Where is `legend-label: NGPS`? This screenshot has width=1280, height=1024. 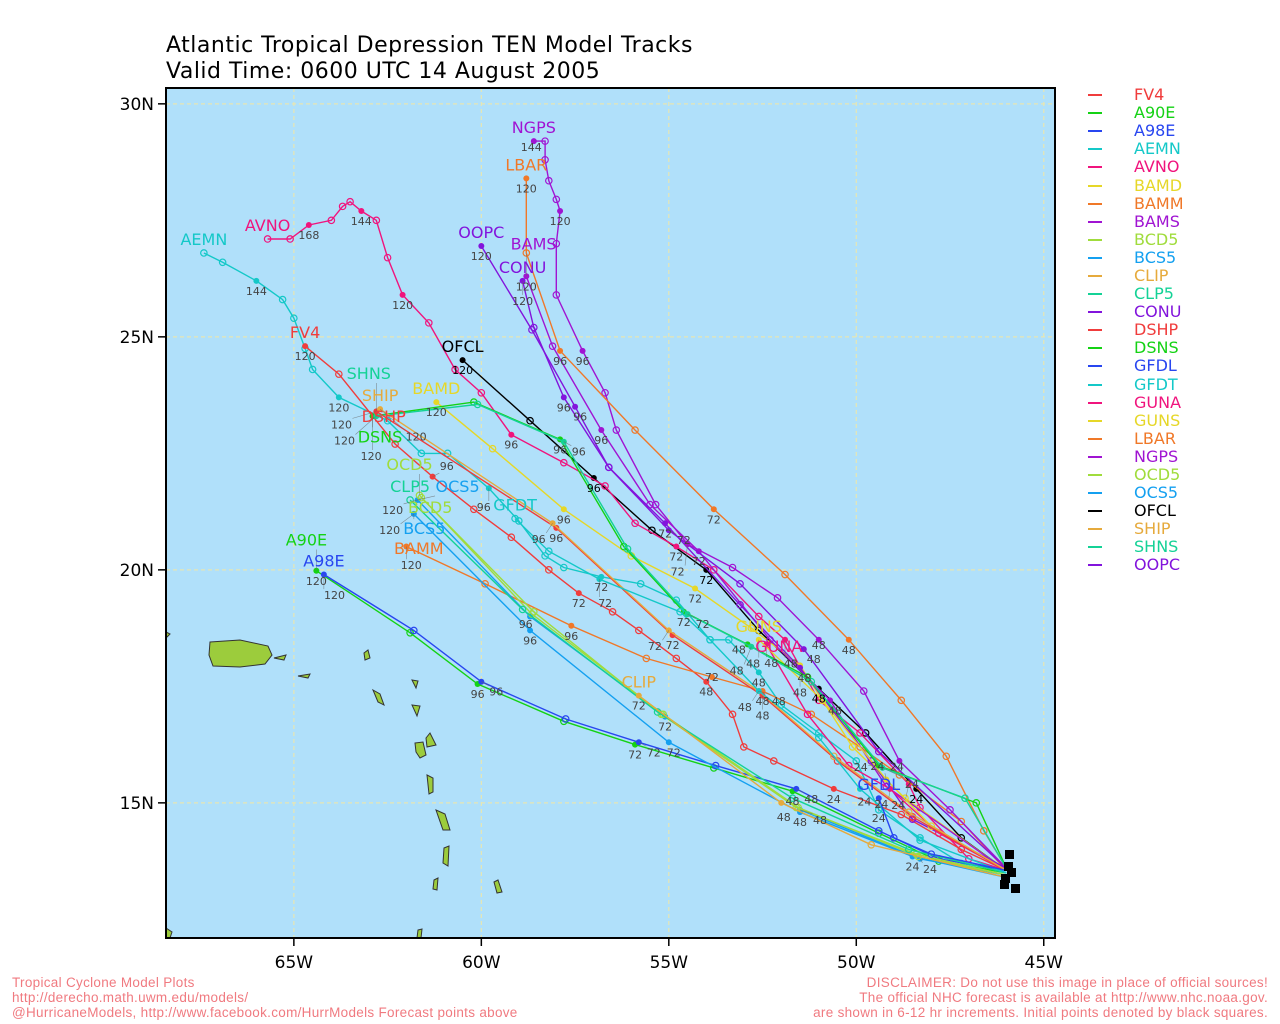 legend-label: NGPS is located at coordinates (1156, 456).